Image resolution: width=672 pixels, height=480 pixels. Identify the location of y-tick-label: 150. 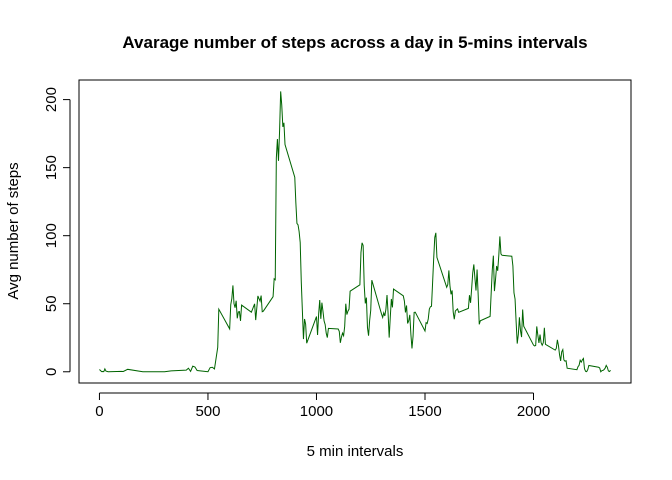
(51, 167).